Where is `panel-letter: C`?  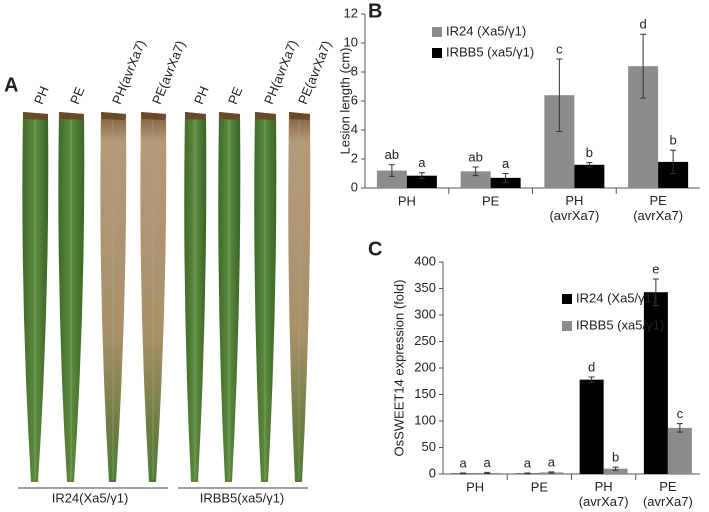 panel-letter: C is located at coordinates (375, 249).